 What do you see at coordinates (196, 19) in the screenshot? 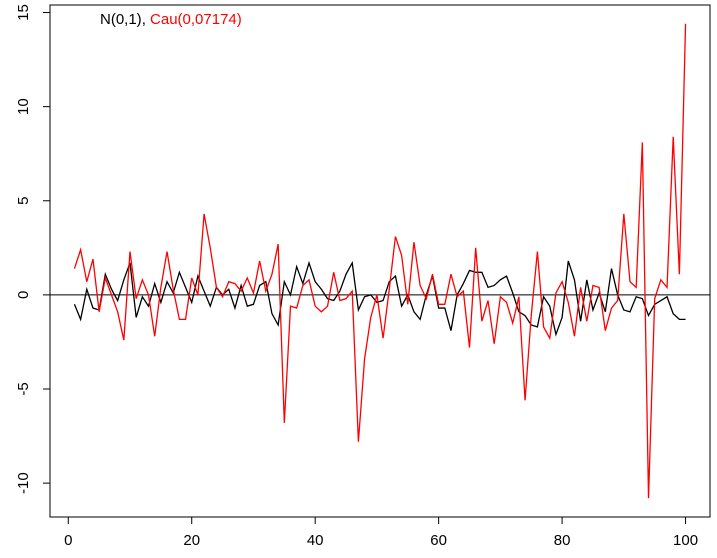
I see `legend-entry: Cau(0,07174)` at bounding box center [196, 19].